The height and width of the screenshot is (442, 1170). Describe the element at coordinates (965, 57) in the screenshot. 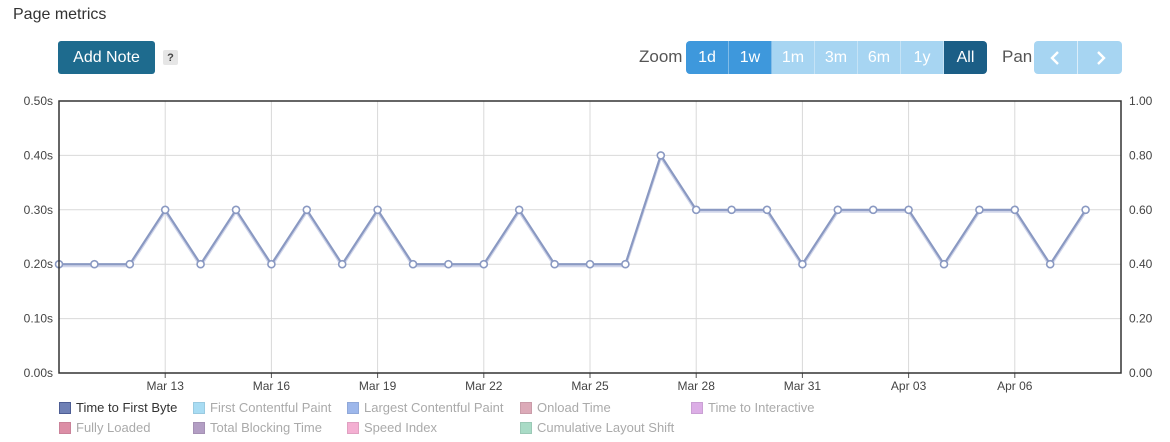

I see `zoom-button-all: All` at that location.